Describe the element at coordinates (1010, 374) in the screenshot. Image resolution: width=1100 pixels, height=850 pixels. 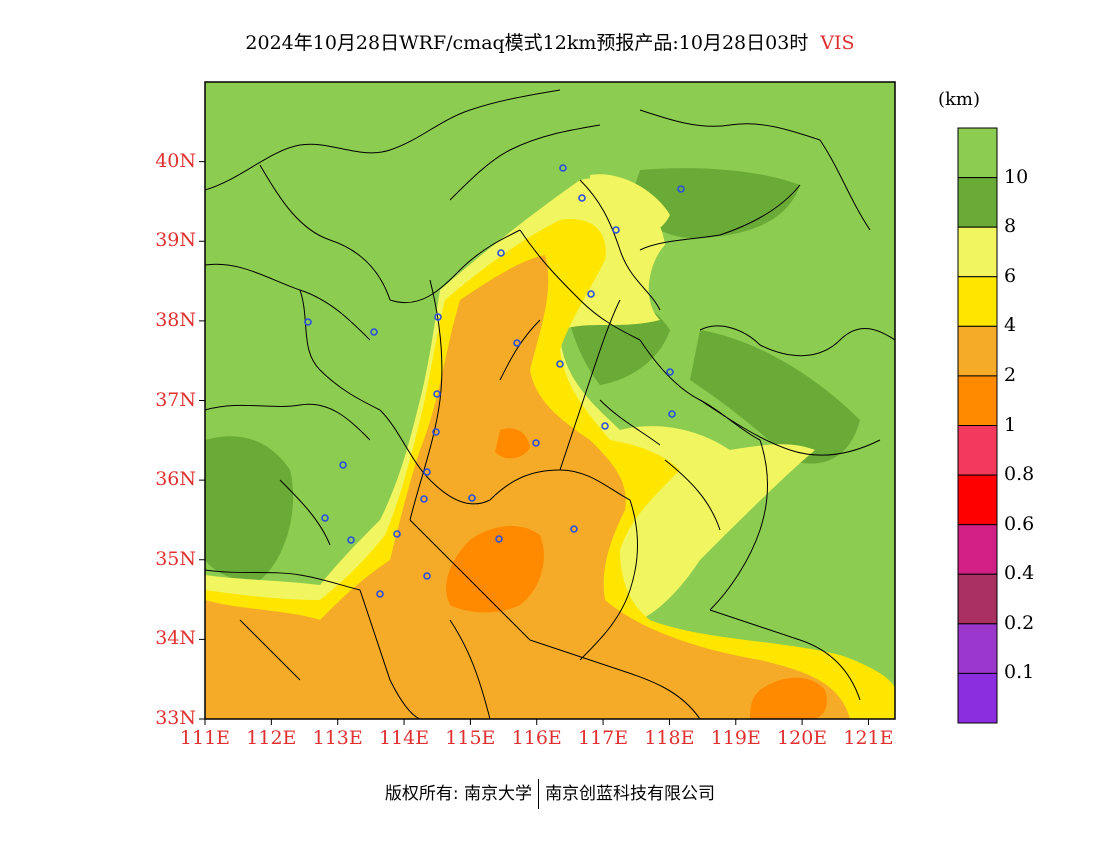
I see `colorbar-tick-label: 2` at that location.